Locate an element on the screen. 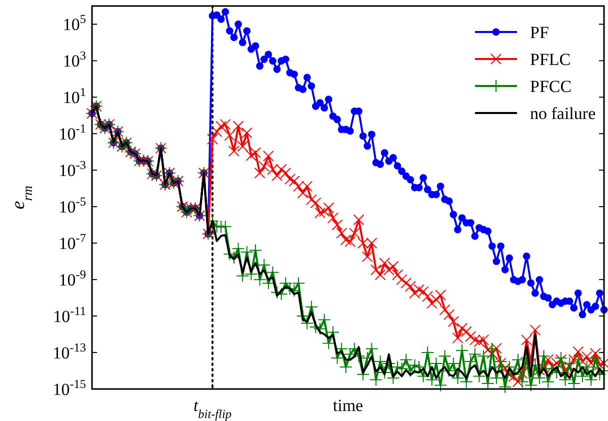 The width and height of the screenshot is (608, 421). legend-label: PFLC is located at coordinates (550, 59).